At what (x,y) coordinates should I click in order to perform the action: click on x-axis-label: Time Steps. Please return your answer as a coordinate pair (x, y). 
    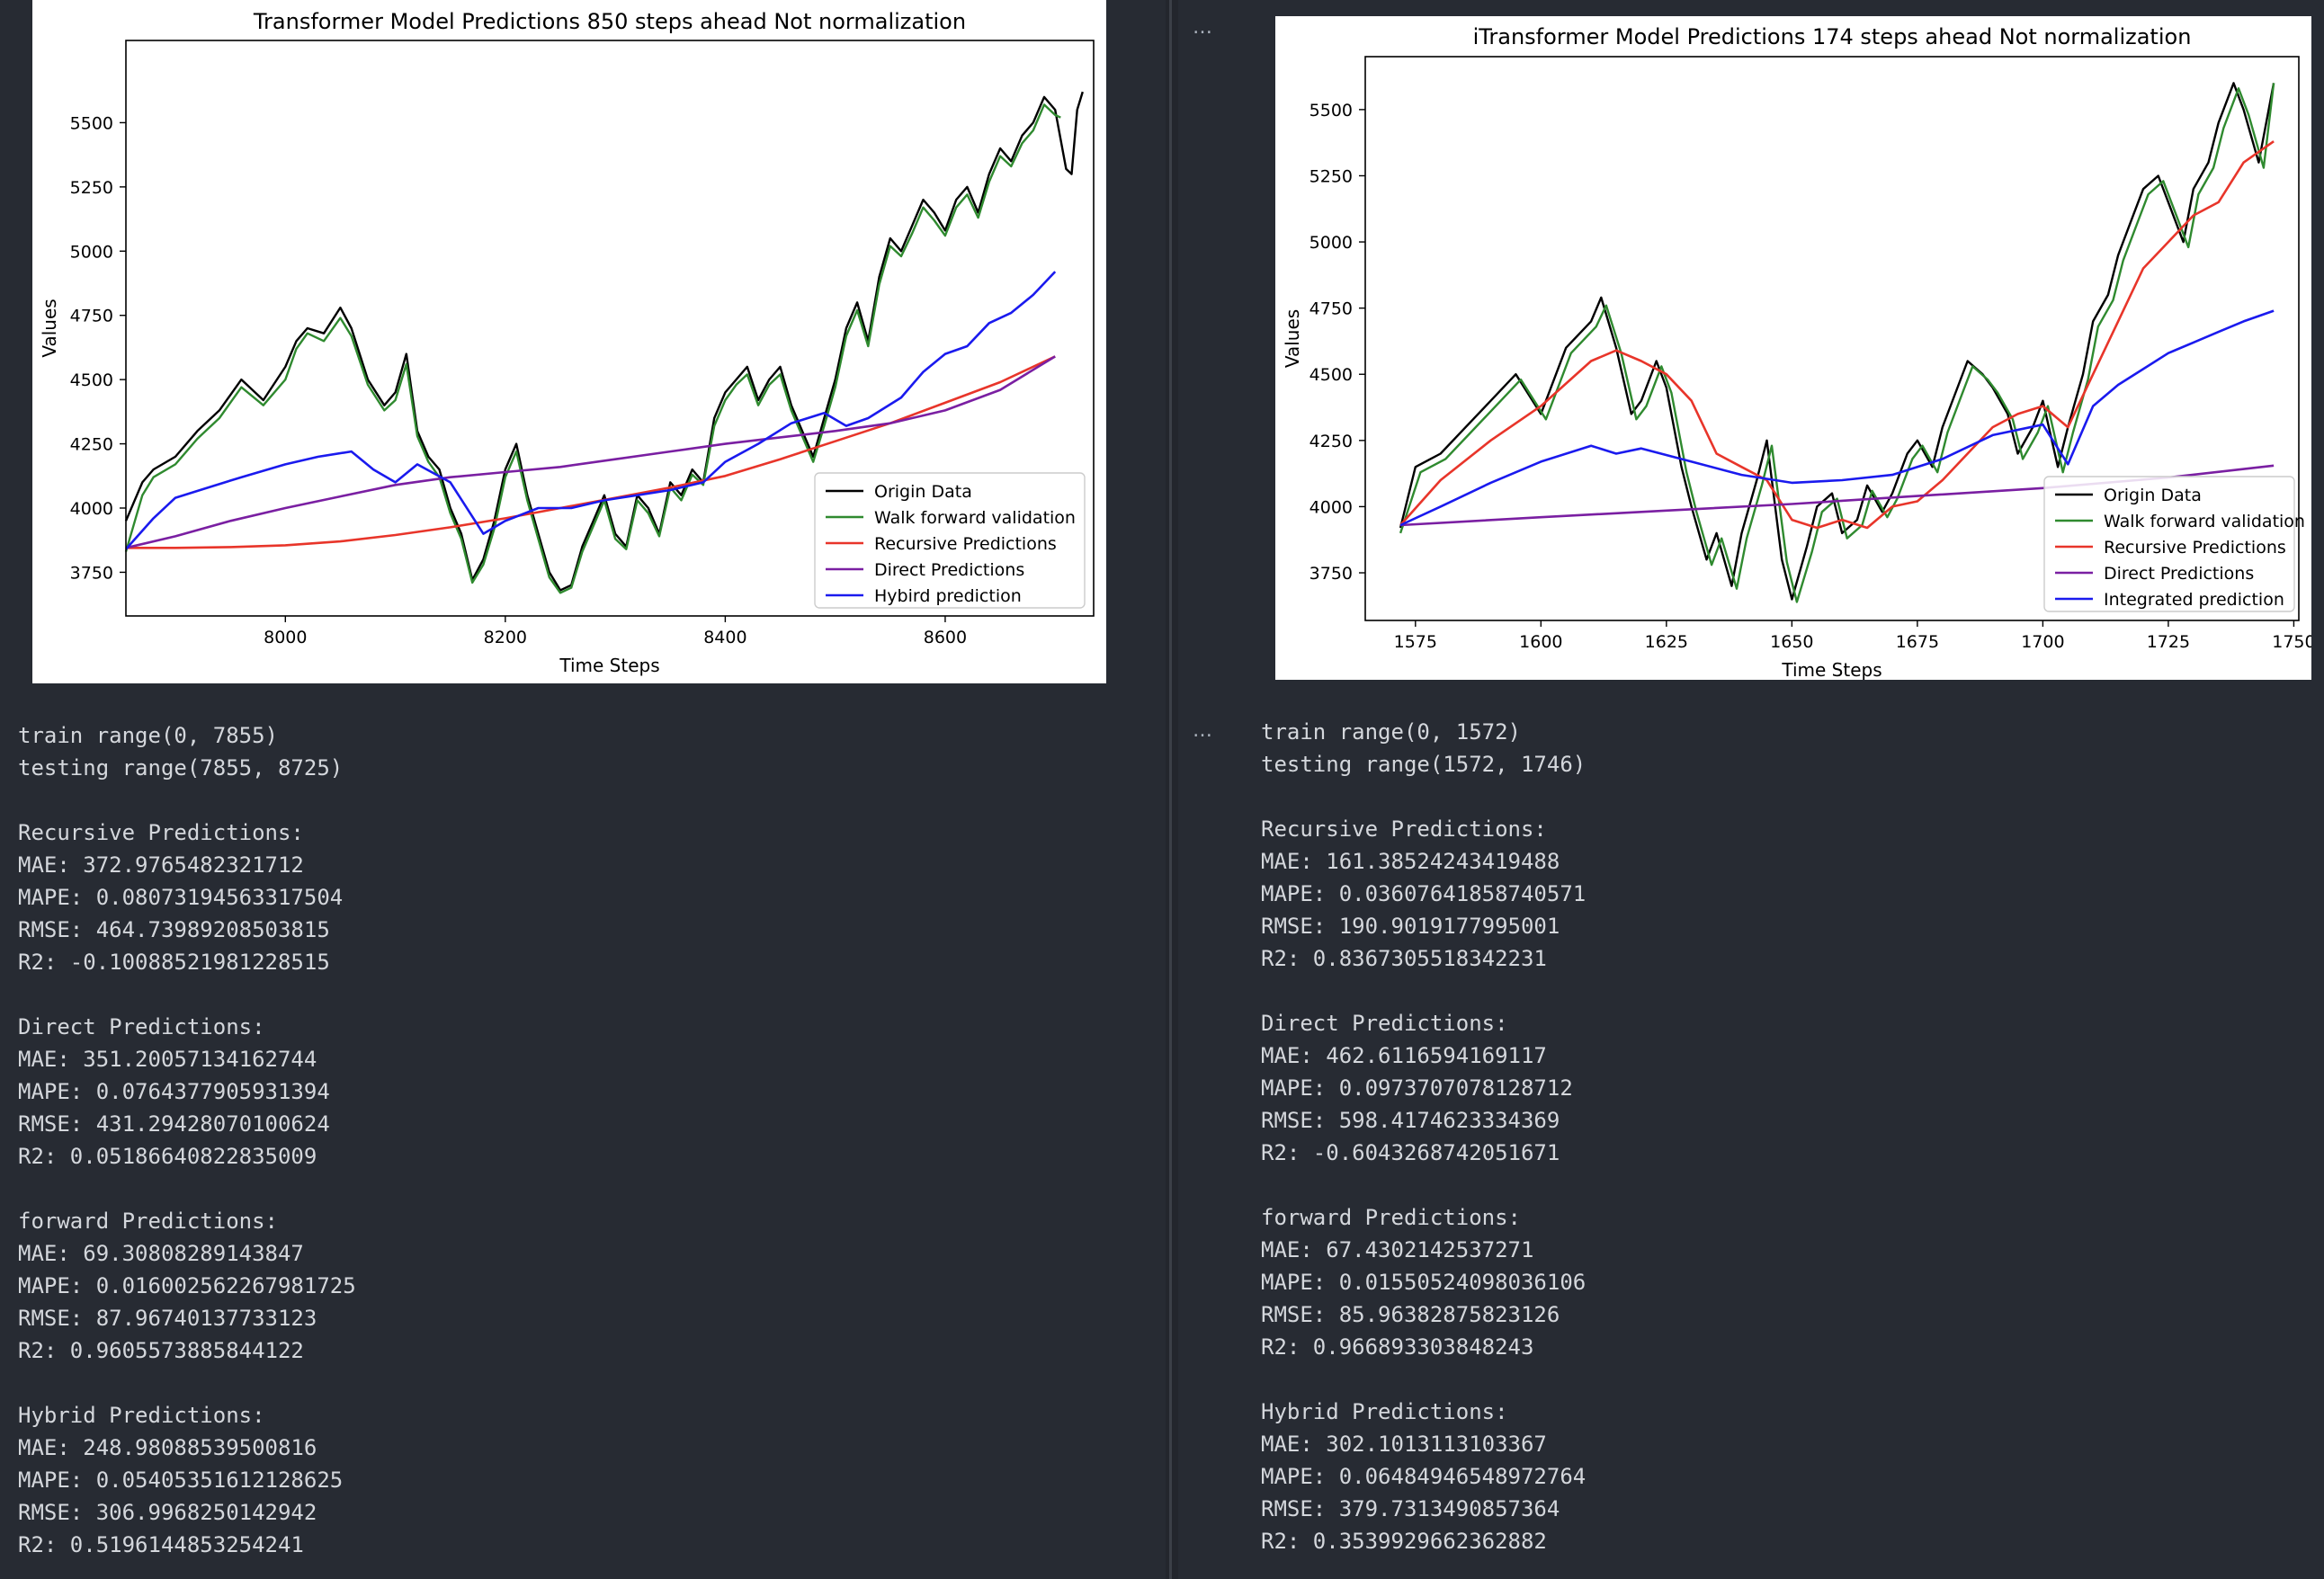
    Looking at the image, I should click on (609, 666).